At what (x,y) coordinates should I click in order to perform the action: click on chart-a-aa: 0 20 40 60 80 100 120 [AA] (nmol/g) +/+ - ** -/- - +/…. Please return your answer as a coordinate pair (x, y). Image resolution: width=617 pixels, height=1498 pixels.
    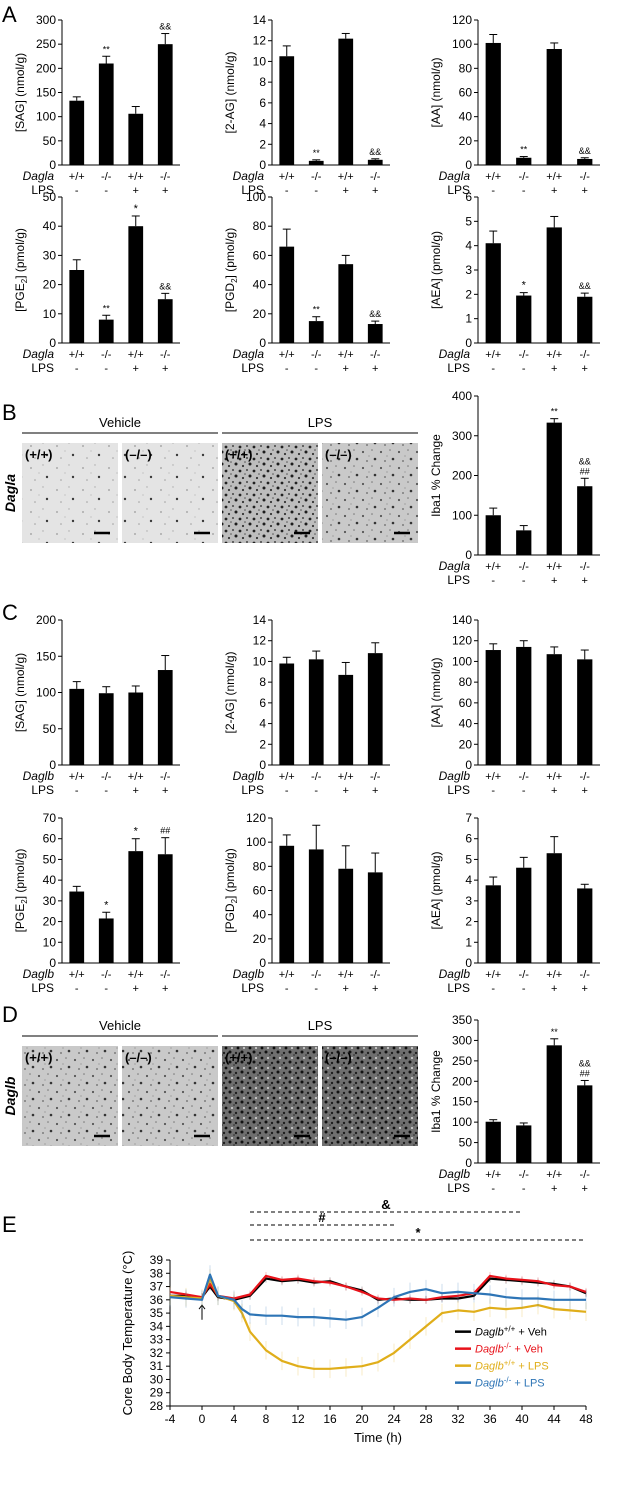
    Looking at the image, I should click on (514, 105).